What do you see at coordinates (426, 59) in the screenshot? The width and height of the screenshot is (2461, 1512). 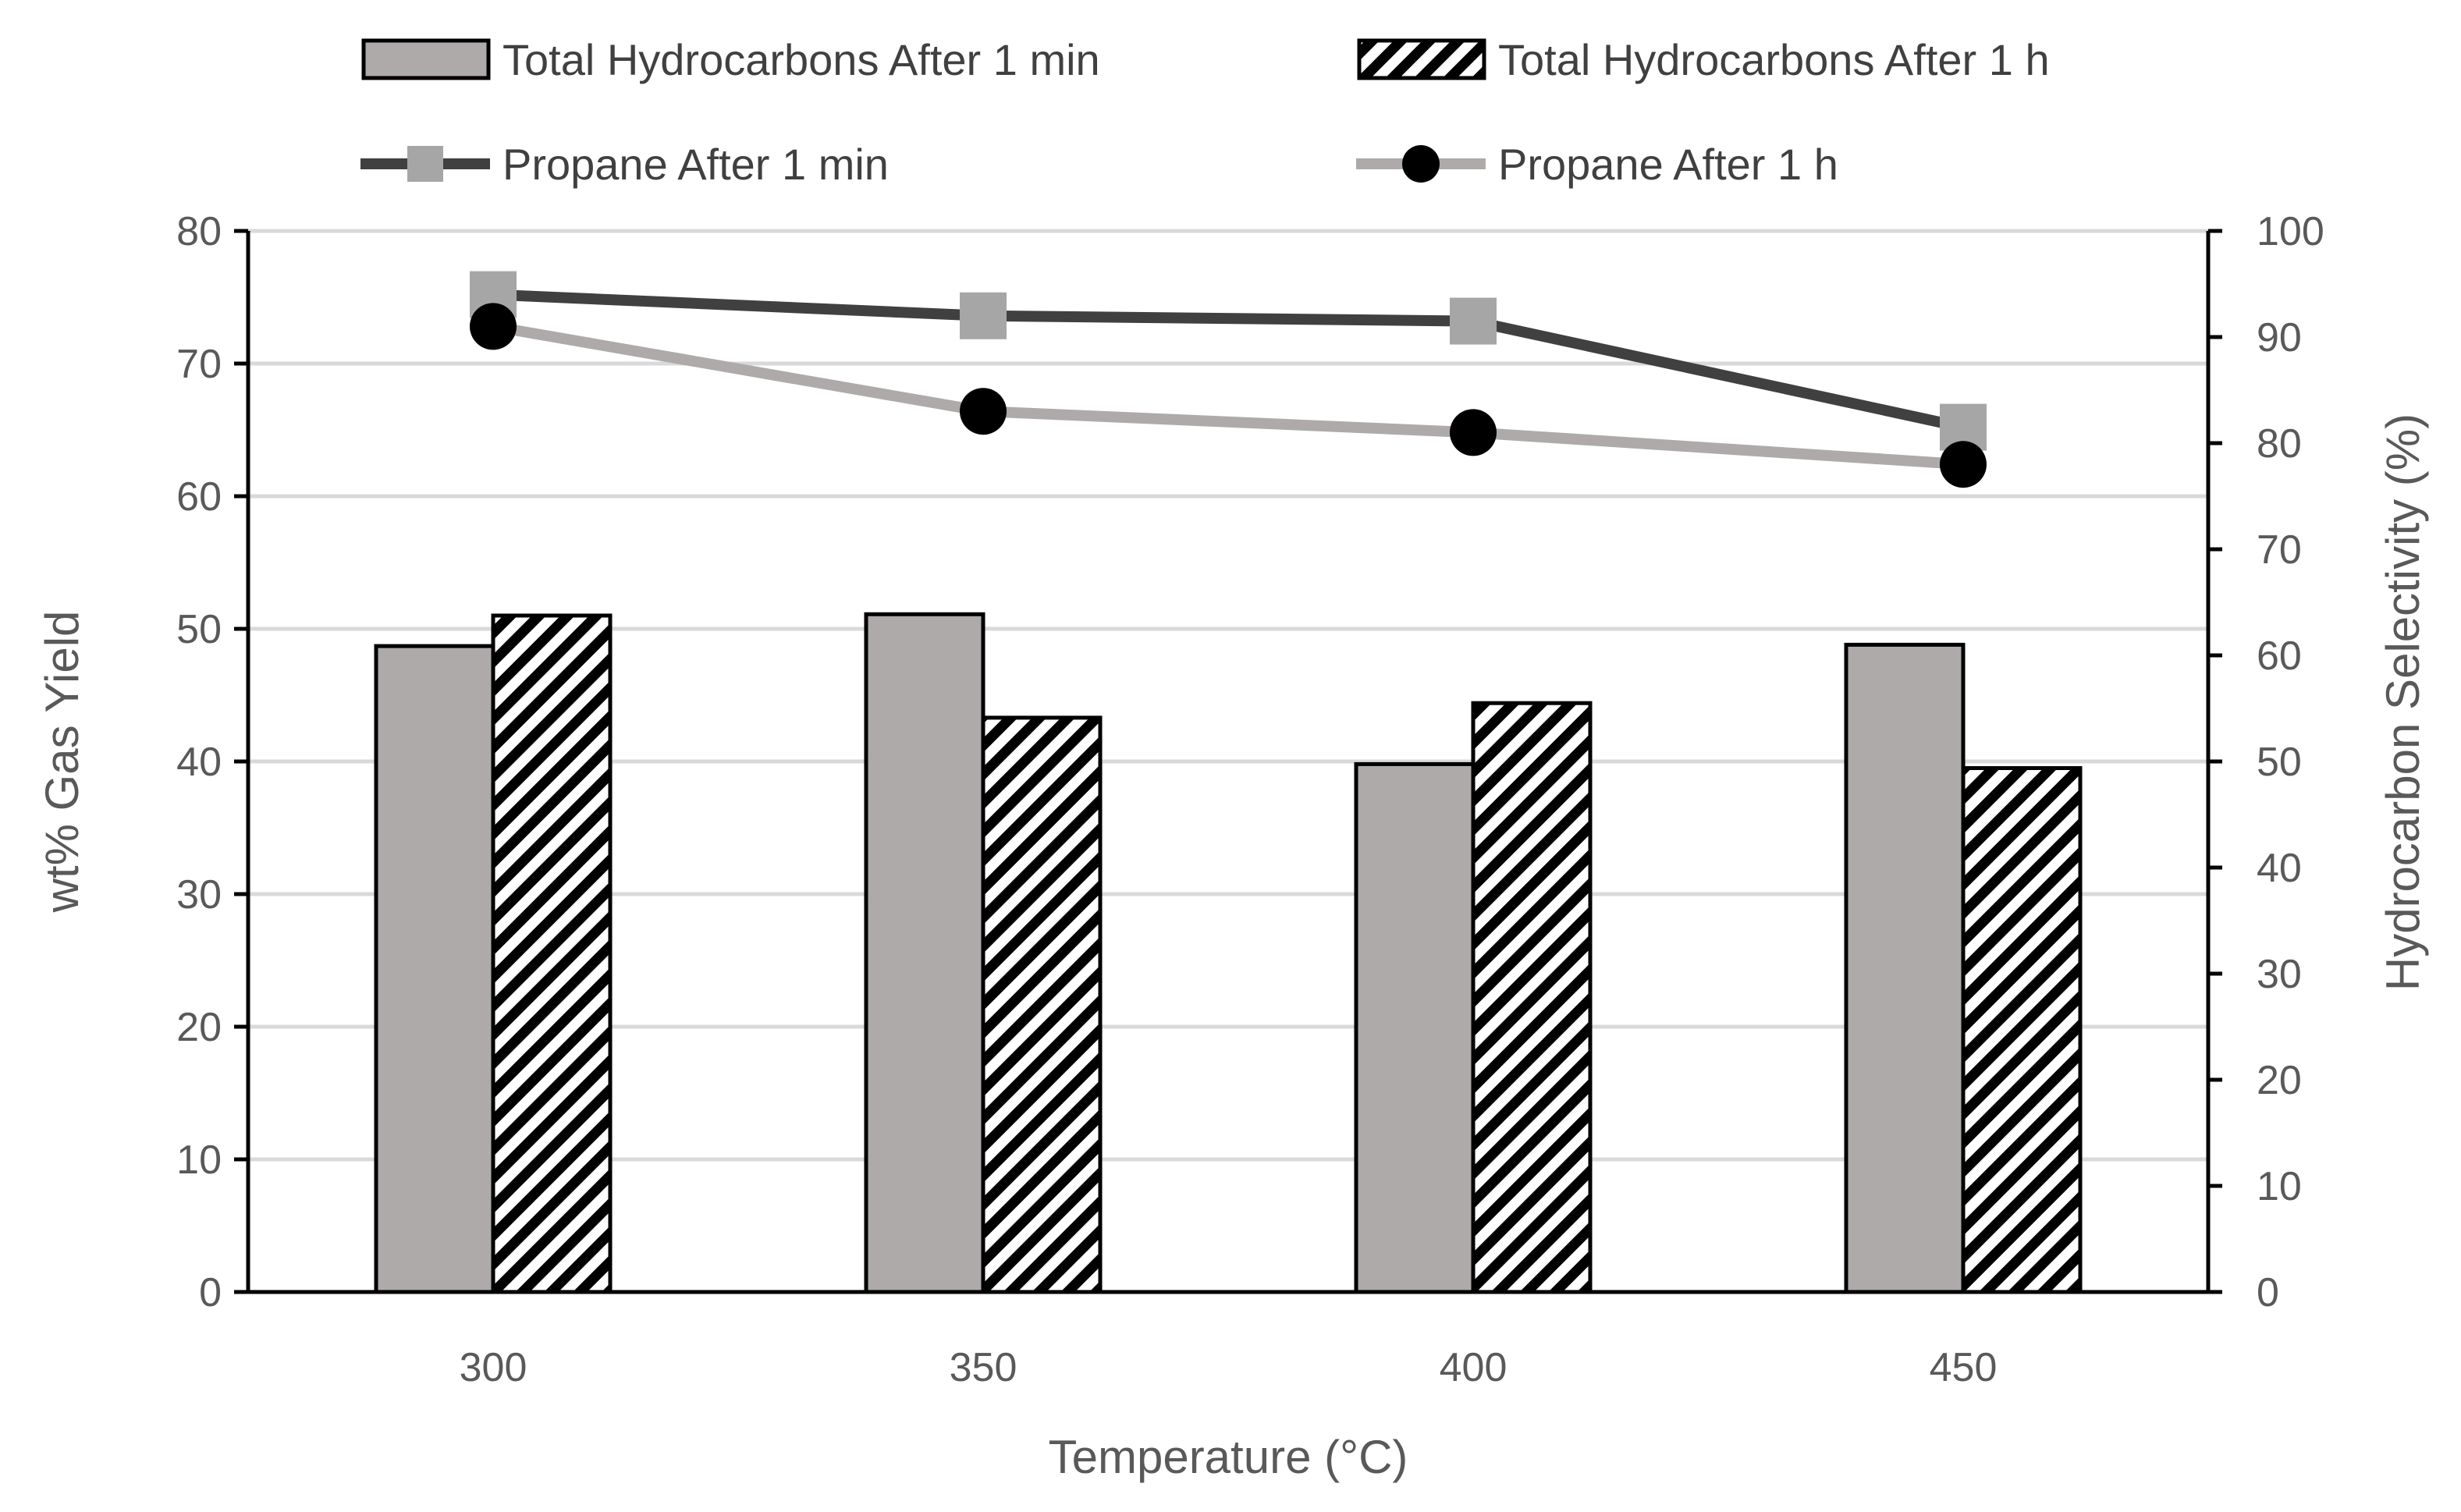 I see `legend-swatch-gray` at bounding box center [426, 59].